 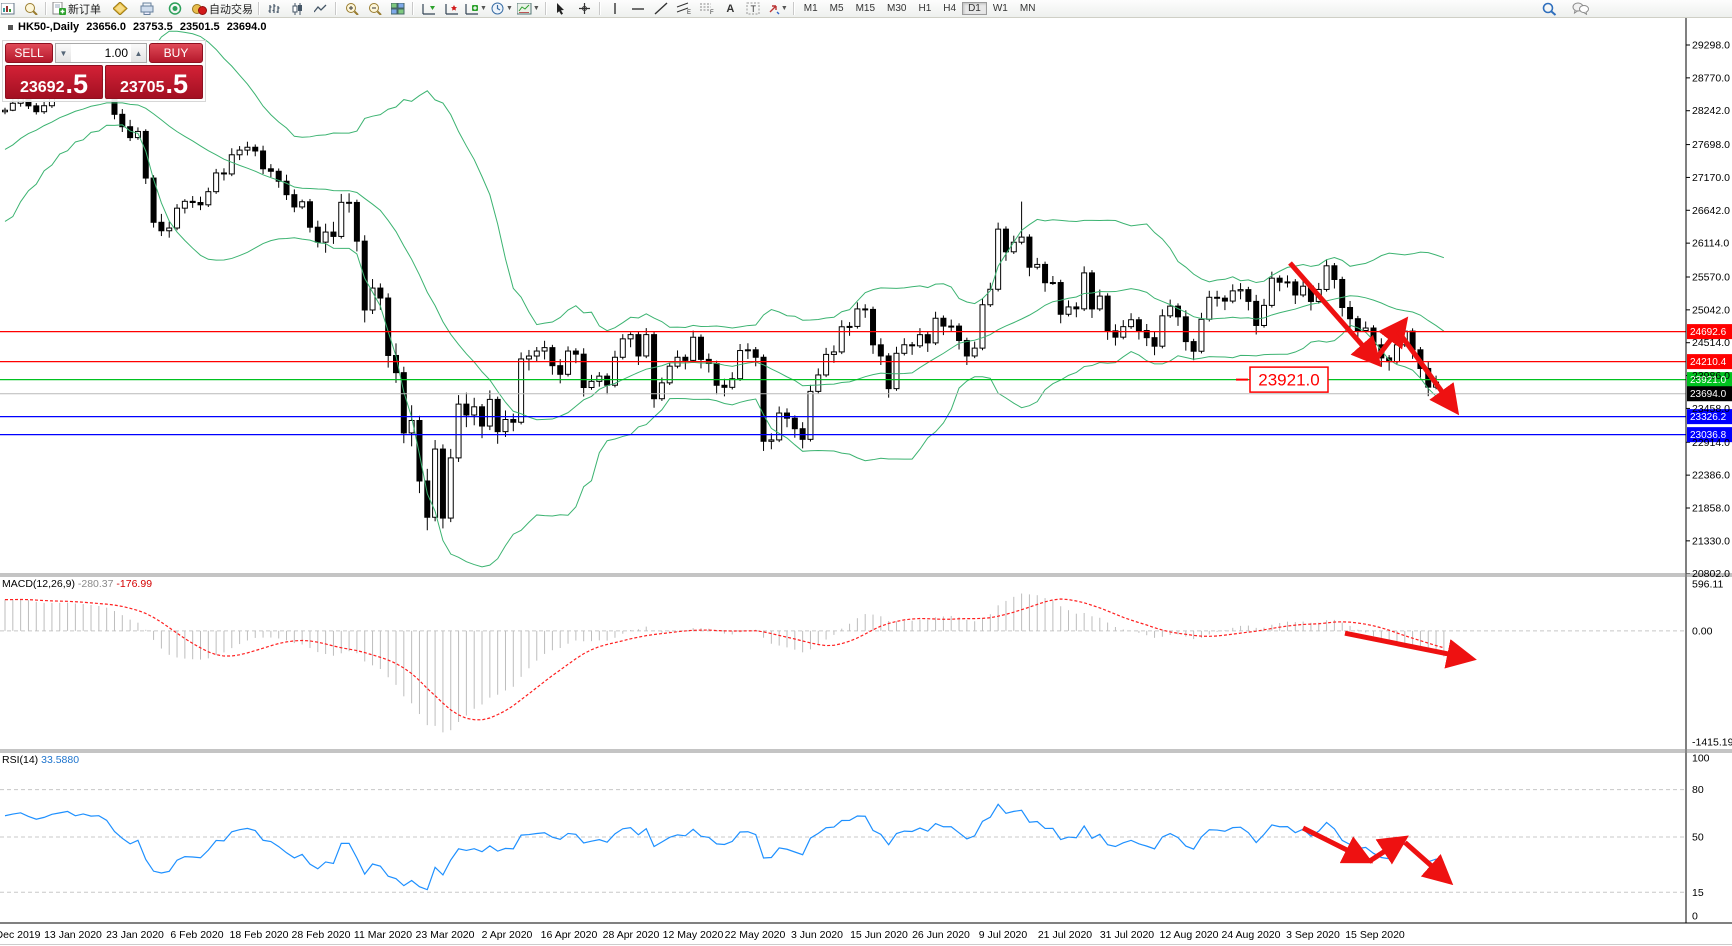 I want to click on volume-decrease-button: ▼, so click(x=63, y=53).